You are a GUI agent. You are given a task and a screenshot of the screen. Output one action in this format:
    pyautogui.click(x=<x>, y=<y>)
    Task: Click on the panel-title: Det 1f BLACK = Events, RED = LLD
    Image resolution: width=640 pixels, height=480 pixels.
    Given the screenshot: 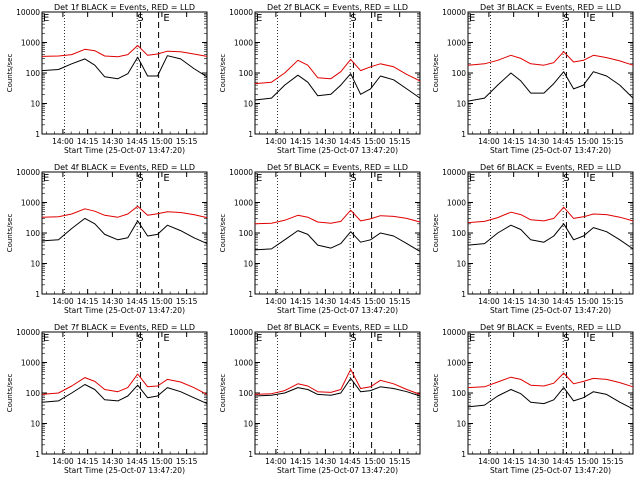 What is the action you would take?
    pyautogui.click(x=124, y=7)
    